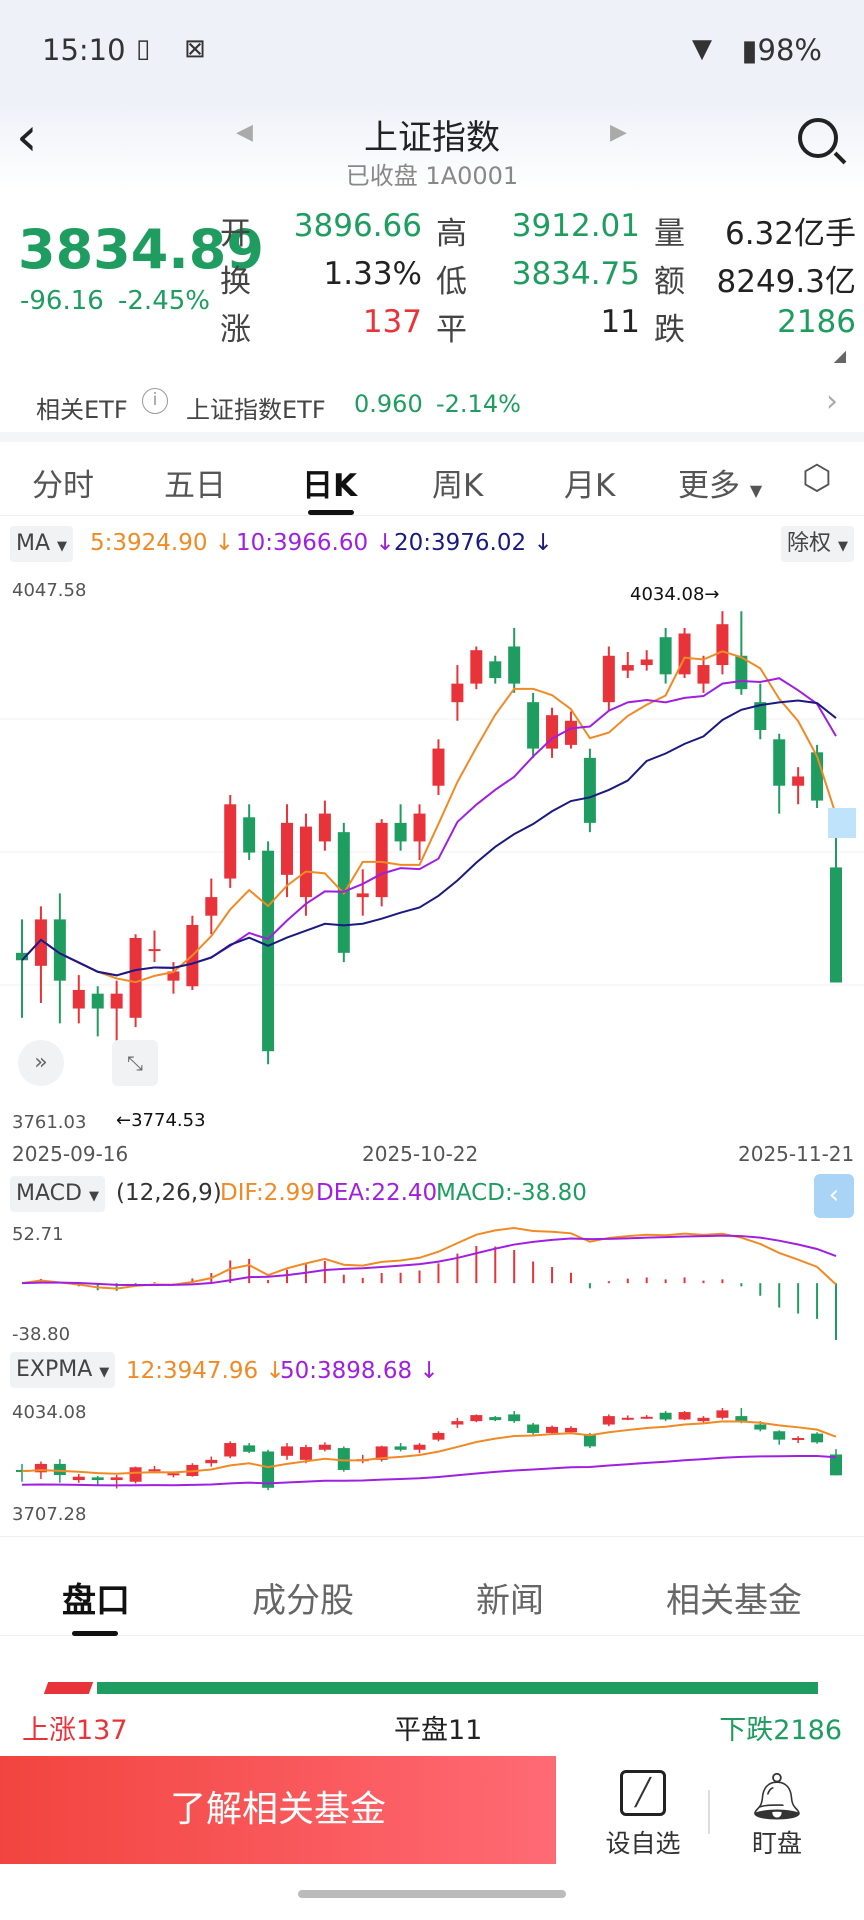  I want to click on learn-funds-button: 了解相关基金, so click(278, 1810).